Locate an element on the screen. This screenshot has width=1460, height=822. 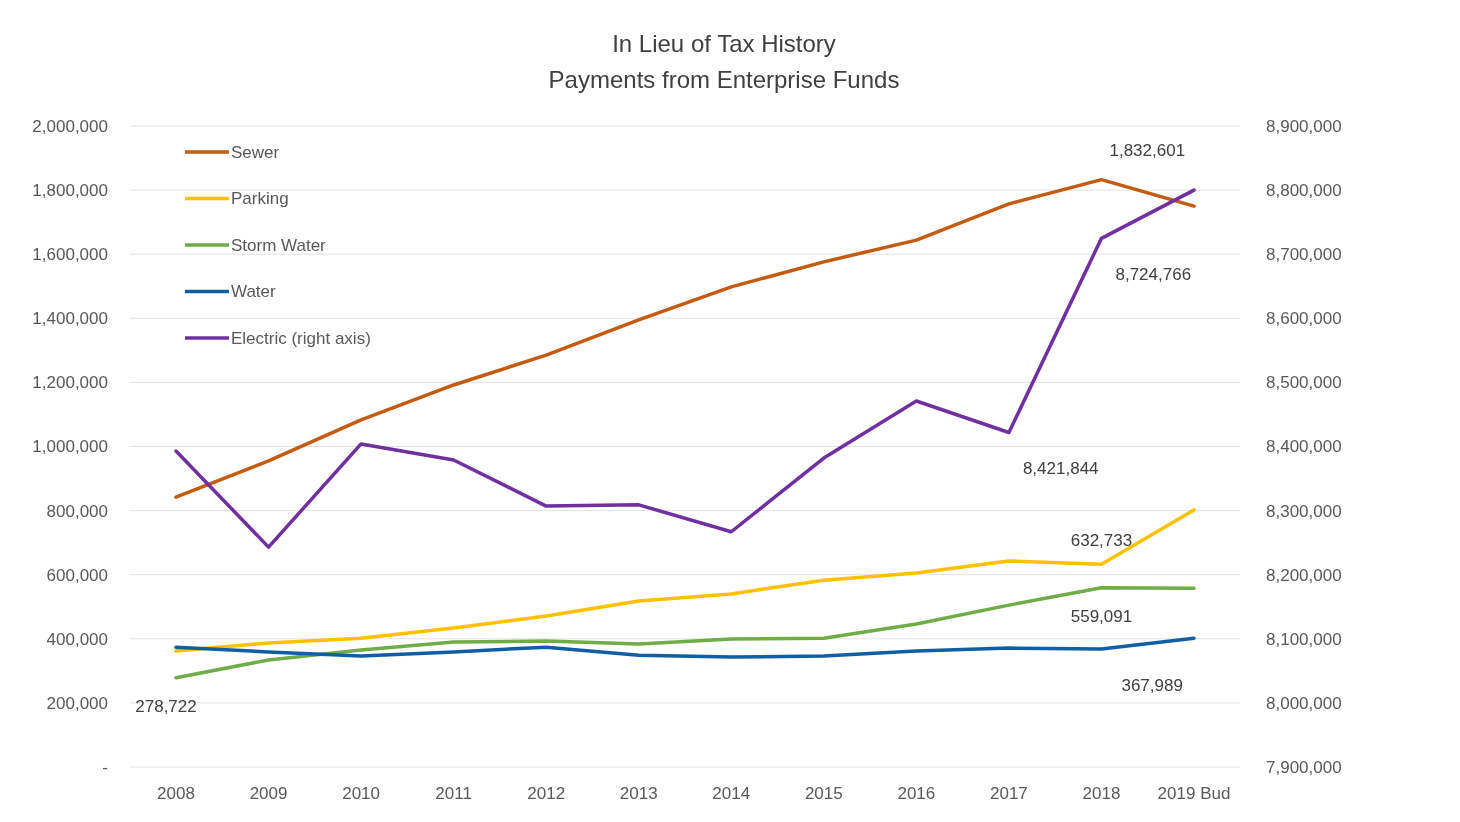
data-label: 8,724,766 is located at coordinates (1153, 275).